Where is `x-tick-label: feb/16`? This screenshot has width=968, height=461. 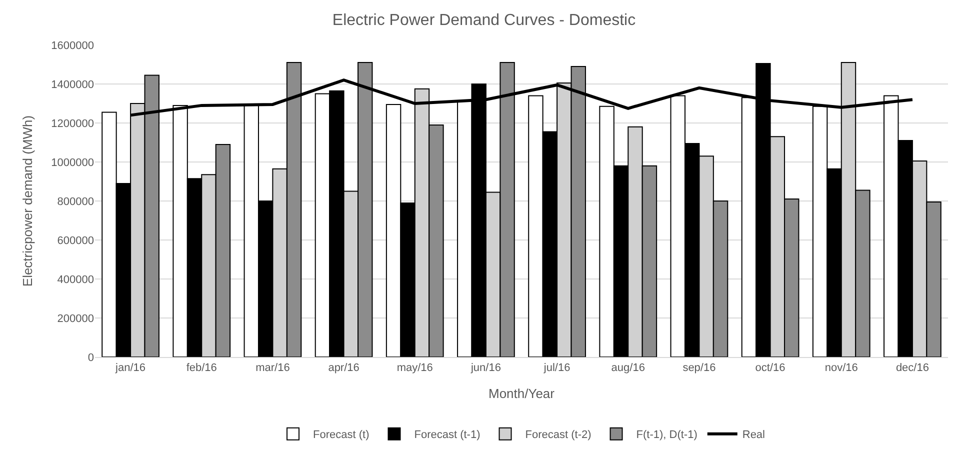
x-tick-label: feb/16 is located at coordinates (201, 368).